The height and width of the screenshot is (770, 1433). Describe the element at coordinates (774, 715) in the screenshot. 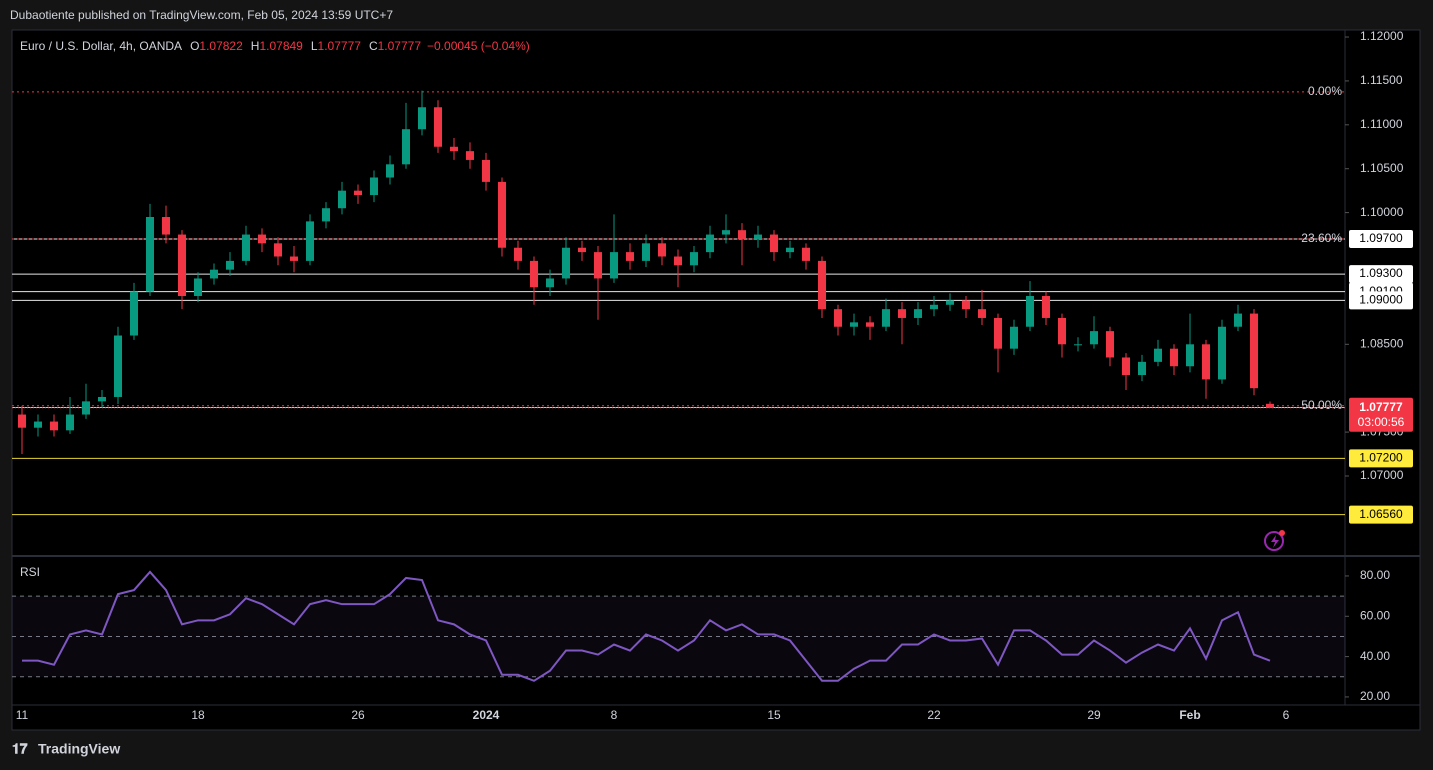

I see `x-tick-label: 15` at that location.